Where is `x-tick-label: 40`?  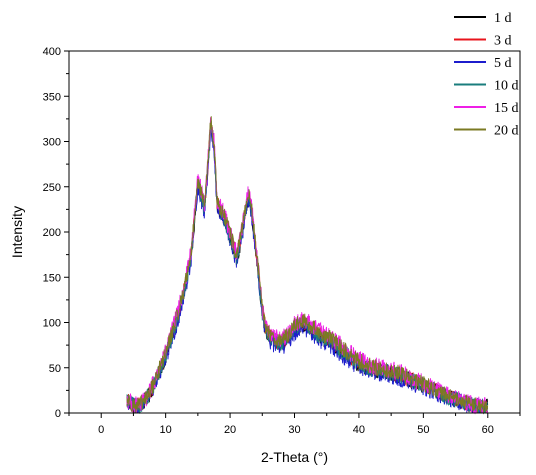
x-tick-label: 40 is located at coordinates (359, 430).